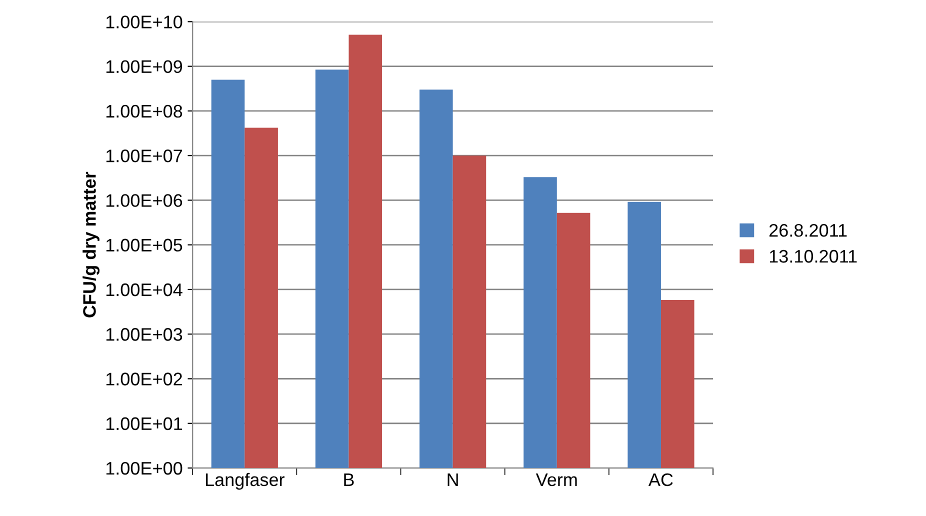 Image resolution: width=926 pixels, height=516 pixels. What do you see at coordinates (91, 245) in the screenshot?
I see `y-axis-title: CFU/g dry matter` at bounding box center [91, 245].